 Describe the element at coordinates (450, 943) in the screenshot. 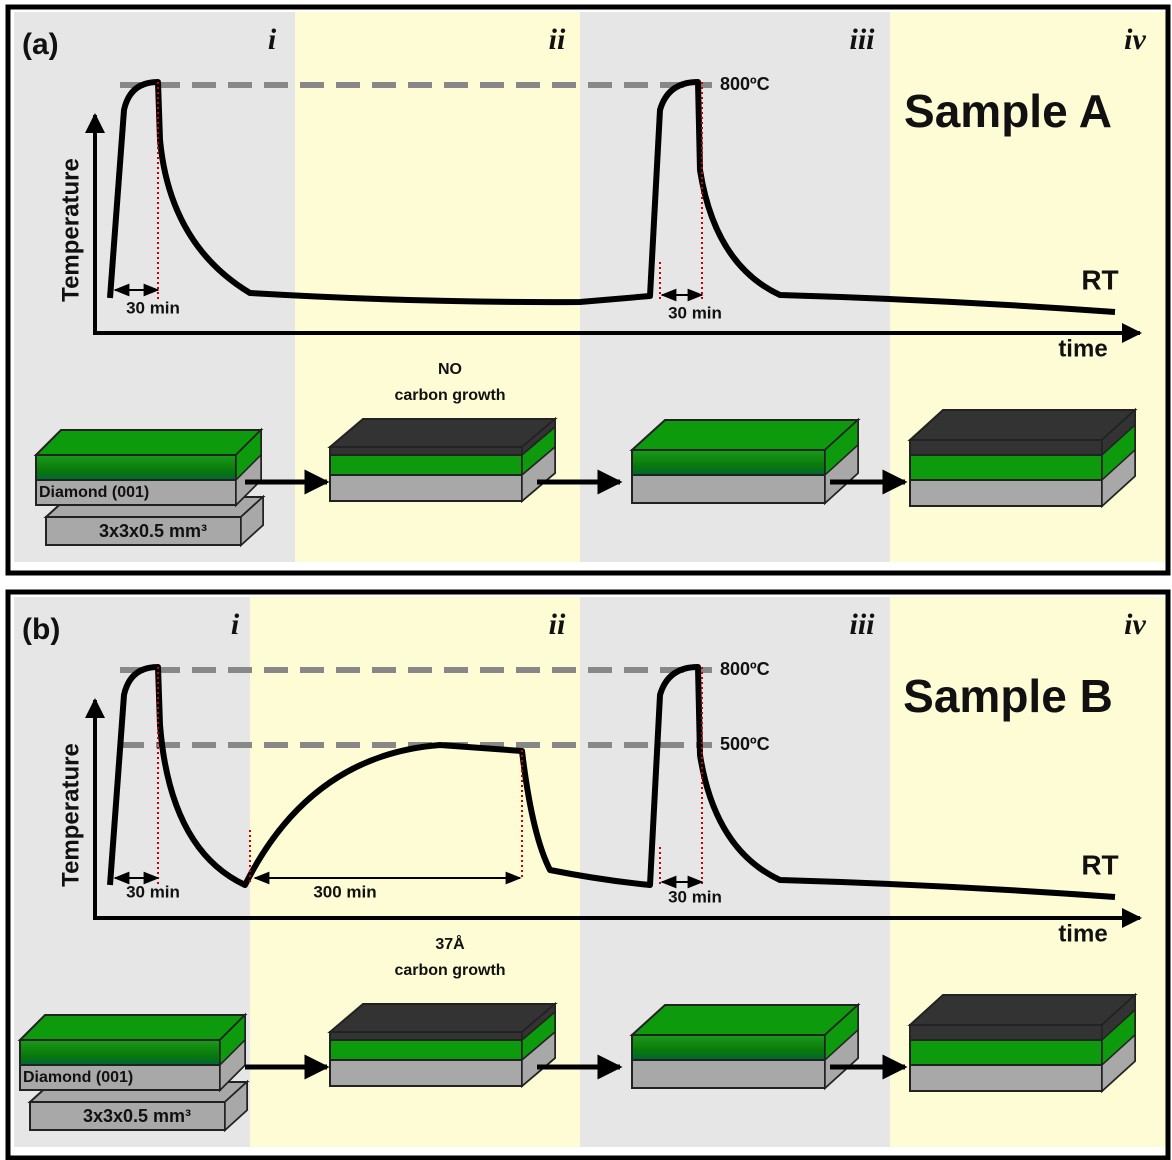

I see `growth-label: 37Å` at that location.